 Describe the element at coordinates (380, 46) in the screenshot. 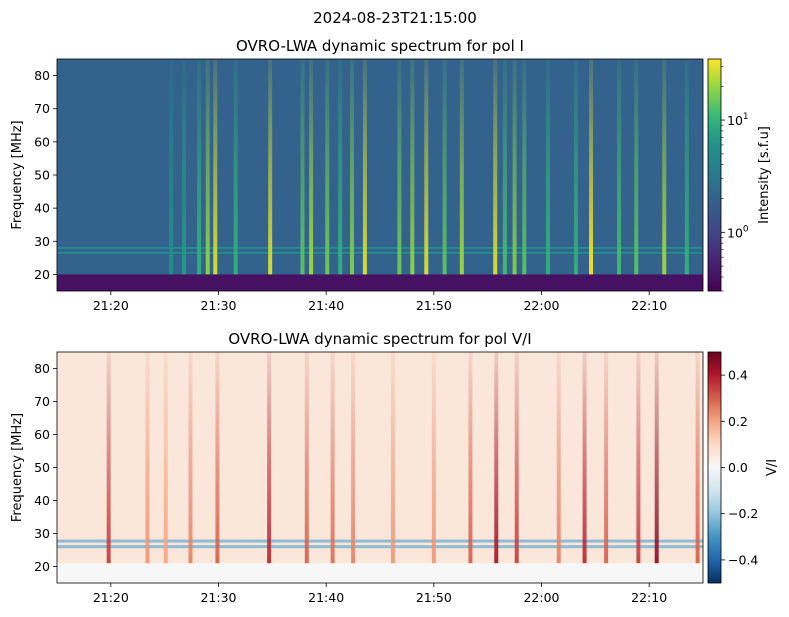

I see `chart-title: OVRO-LWA dynamic spectrum for pol I` at that location.